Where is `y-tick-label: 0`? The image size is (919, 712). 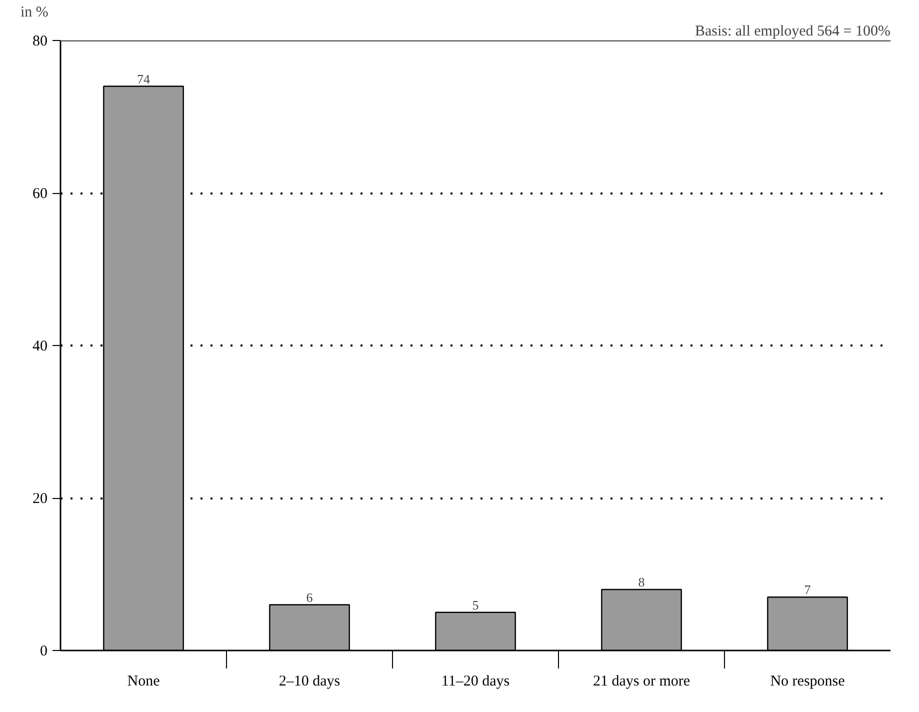
y-tick-label: 0 is located at coordinates (44, 652).